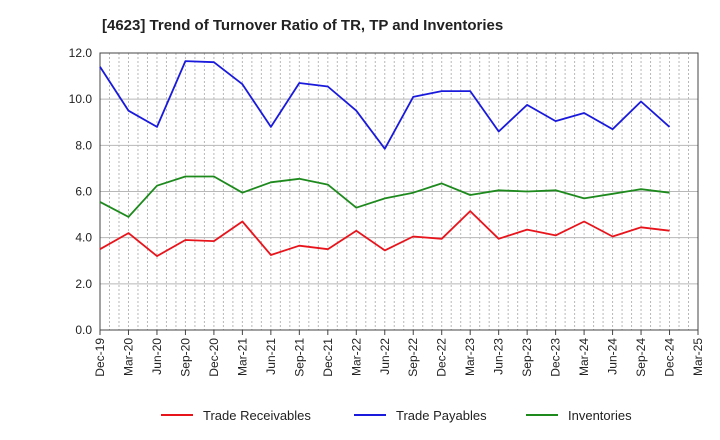 This screenshot has width=720, height=440. Describe the element at coordinates (83, 145) in the screenshot. I see `y-tick-label: 8.0` at that location.